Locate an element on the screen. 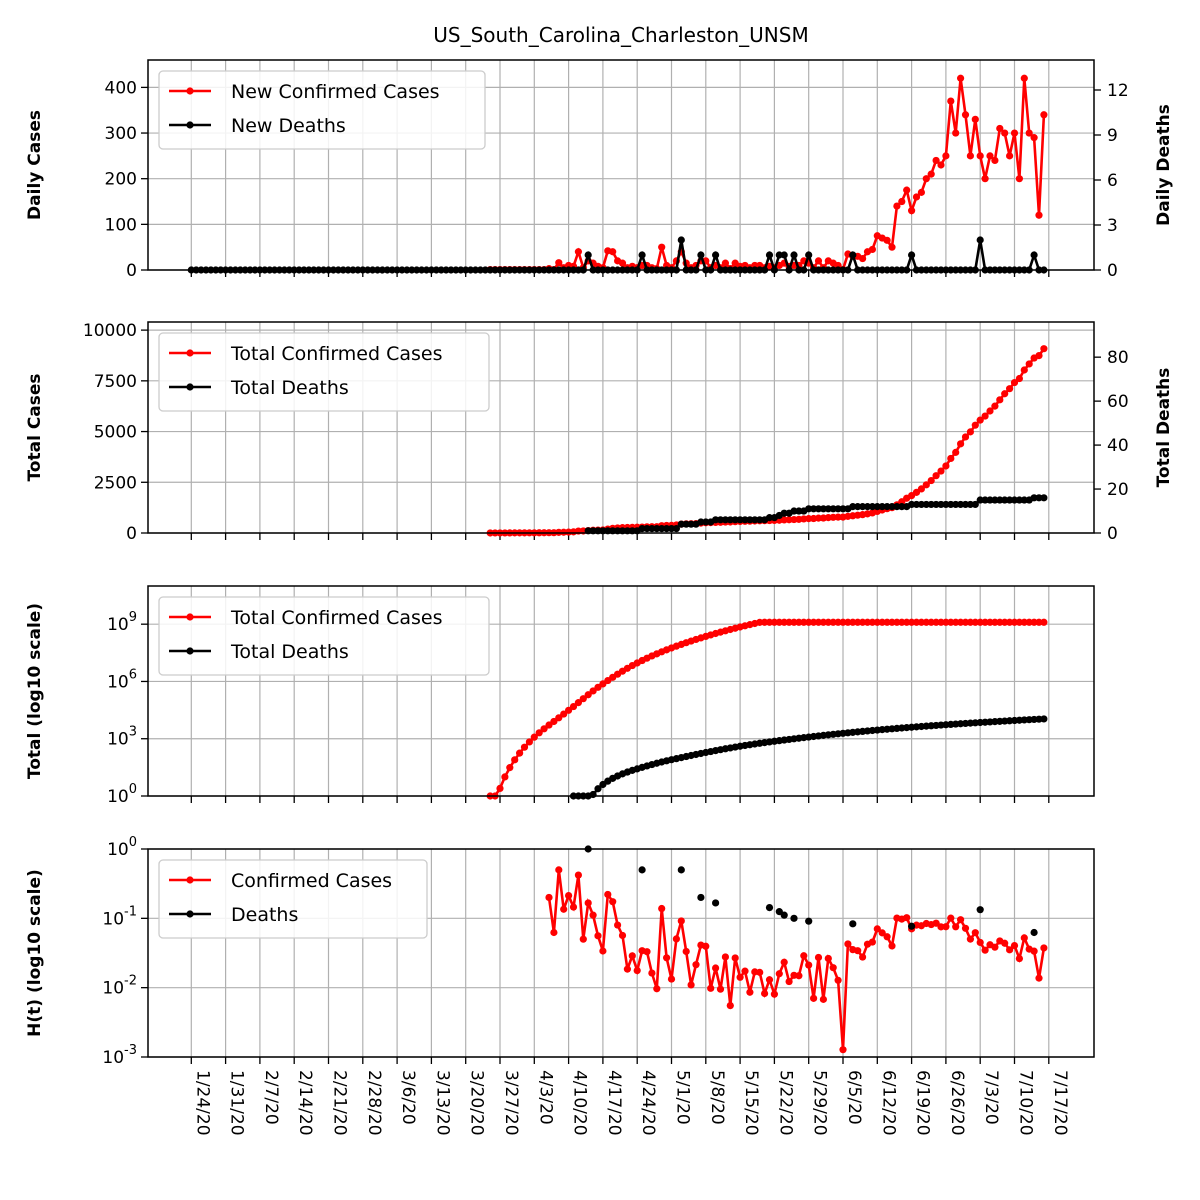 The width and height of the screenshot is (1200, 1200). x-tick-label: 4/3/20 is located at coordinates (545, 1097).